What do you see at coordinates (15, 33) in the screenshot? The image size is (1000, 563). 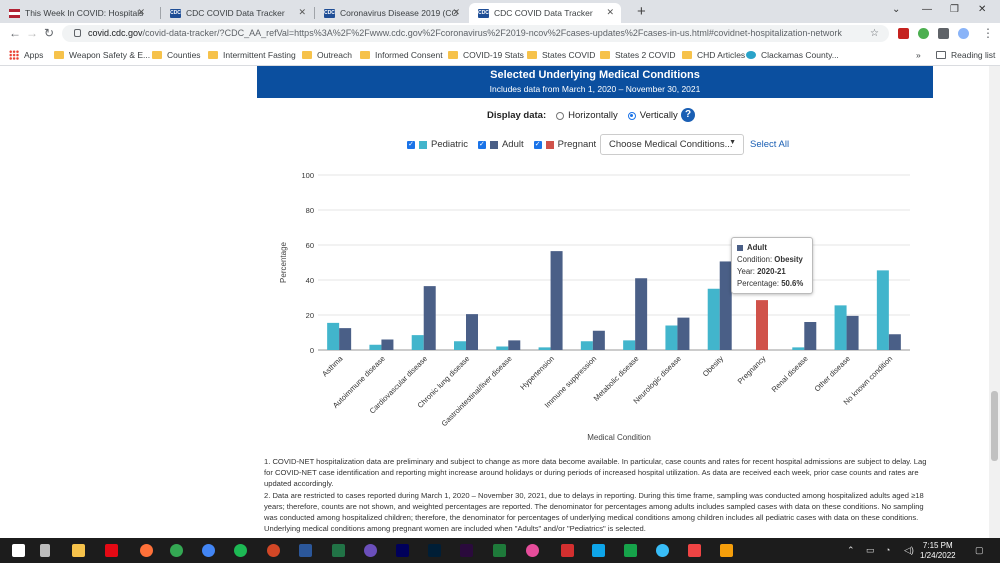 I see `back-icon: ←` at bounding box center [15, 33].